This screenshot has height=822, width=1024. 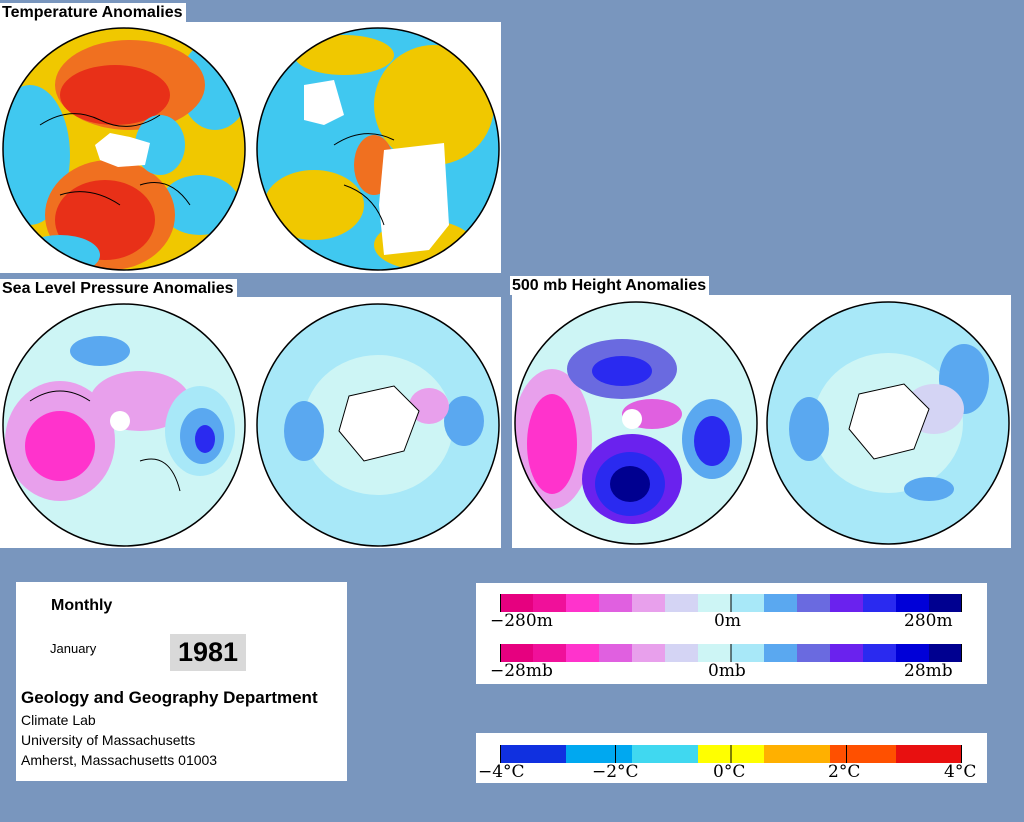 What do you see at coordinates (124, 149) in the screenshot?
I see `temperature-northern-hemisphere-map` at bounding box center [124, 149].